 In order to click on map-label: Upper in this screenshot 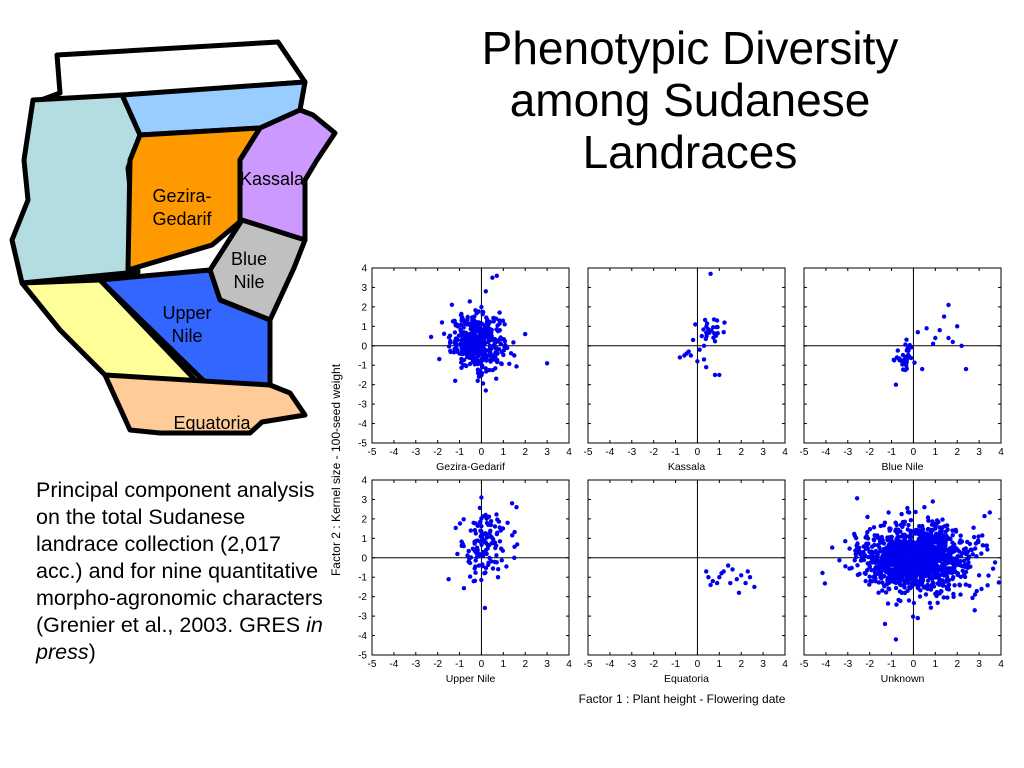, I will do `click(186, 313)`.